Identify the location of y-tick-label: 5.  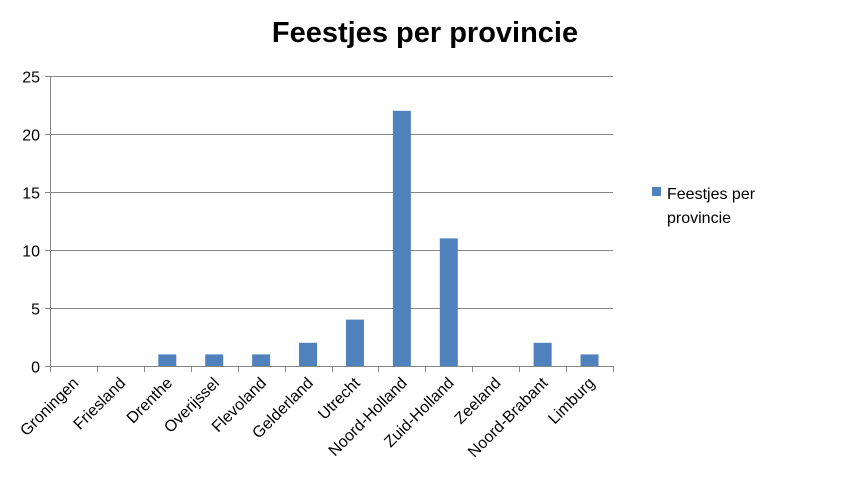
(35, 310).